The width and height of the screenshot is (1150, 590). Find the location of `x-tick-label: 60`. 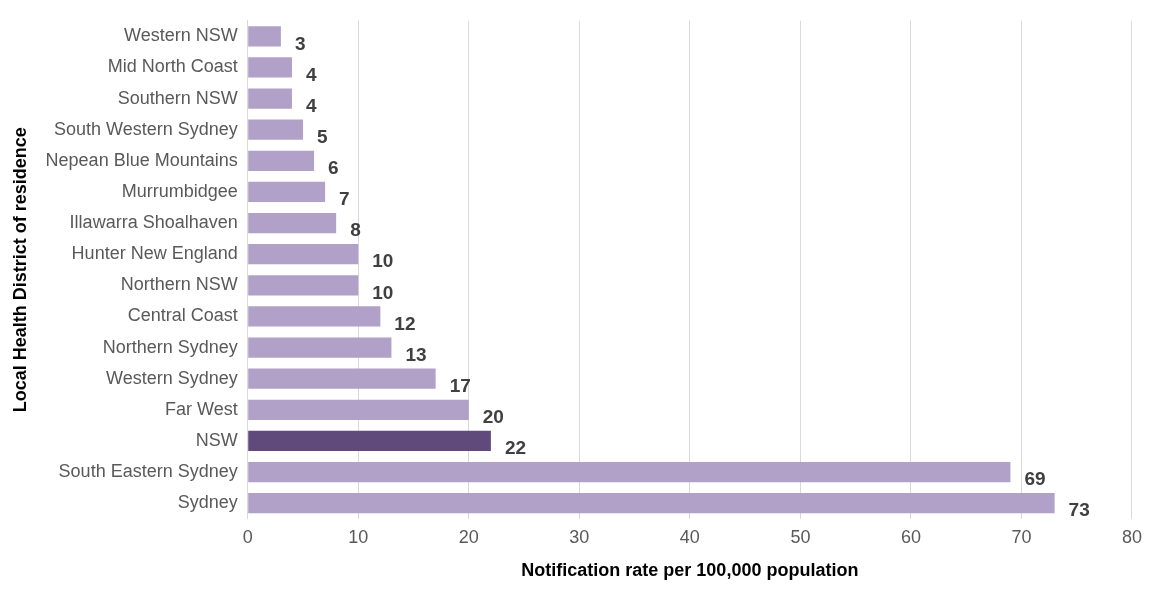

x-tick-label: 60 is located at coordinates (910, 536).